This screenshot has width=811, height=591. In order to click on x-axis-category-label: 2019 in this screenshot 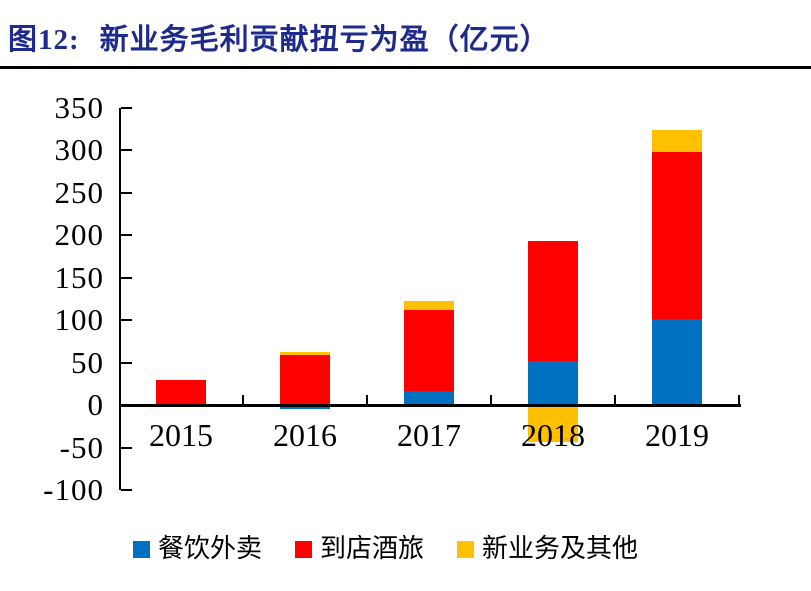, I will do `click(677, 435)`.